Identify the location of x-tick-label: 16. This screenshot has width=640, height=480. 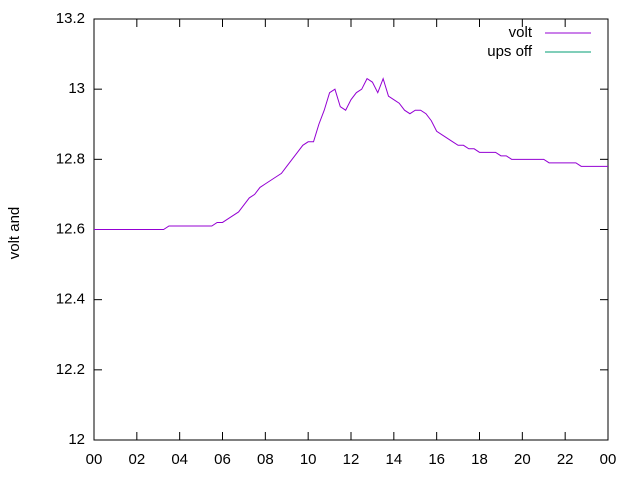
(436, 459).